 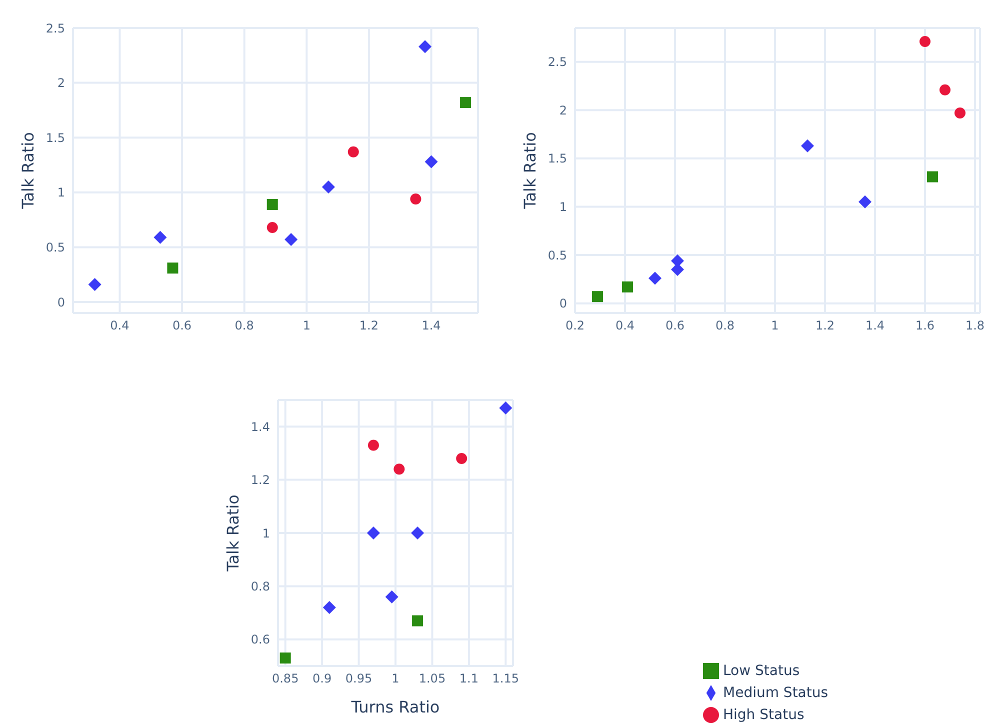 I want to click on legend-label: High Status, so click(x=763, y=715).